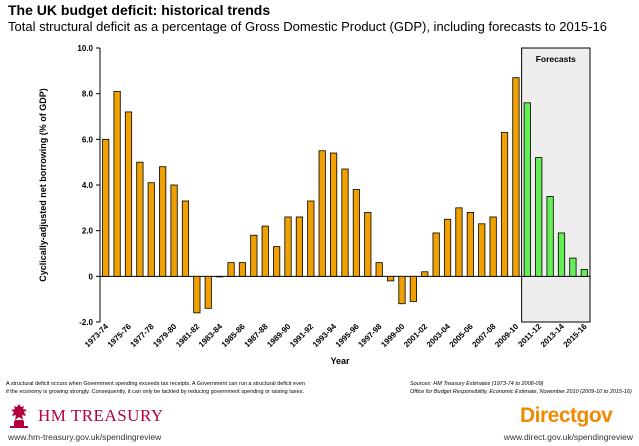 This screenshot has width=639, height=446. Describe the element at coordinates (101, 415) in the screenshot. I see `hm-treasury-name: HM TREASURY` at that location.